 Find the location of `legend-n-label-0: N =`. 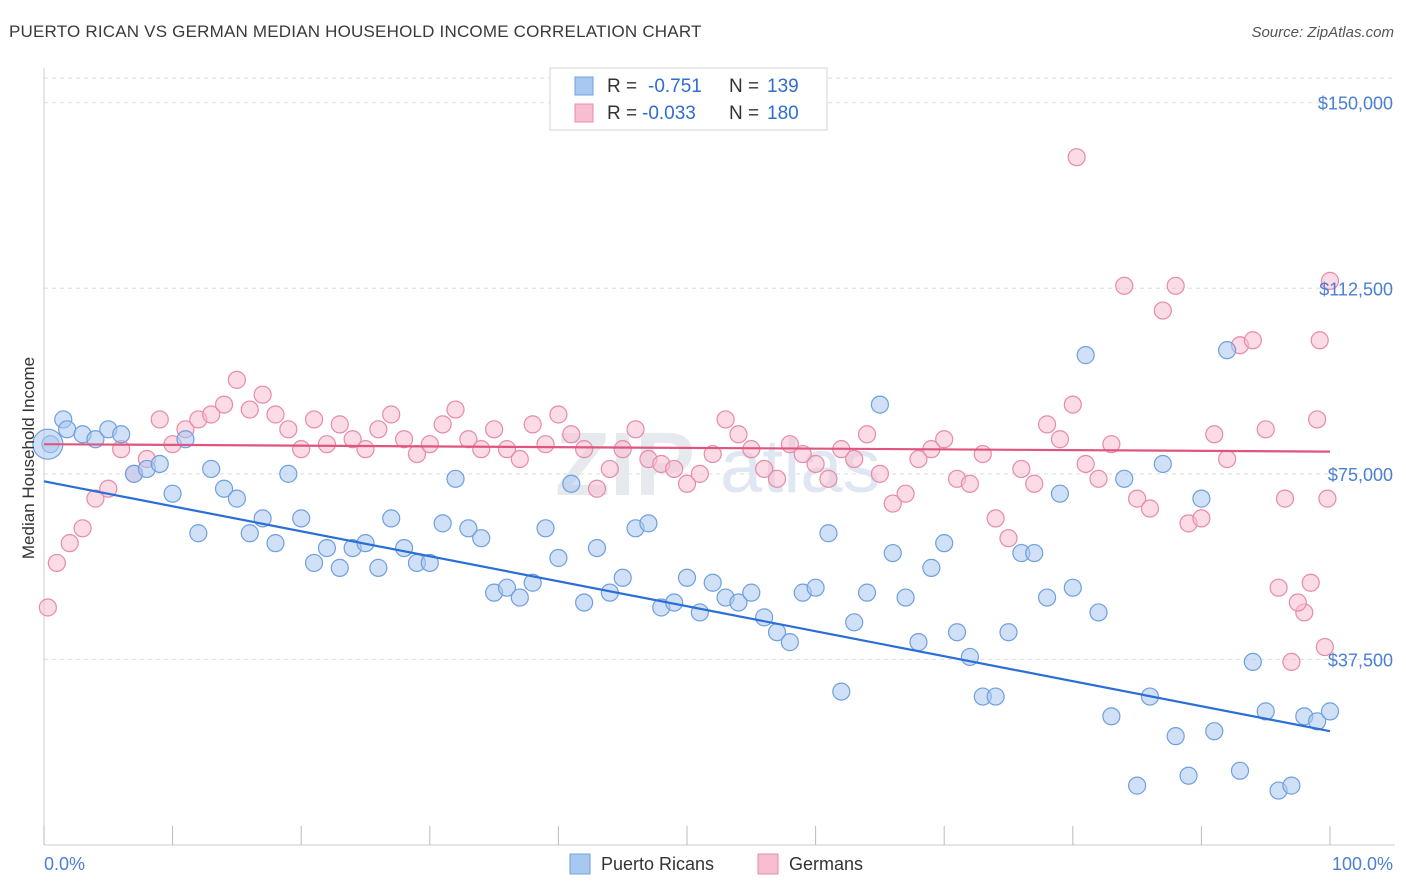

legend-n-label-0: N = is located at coordinates (744, 86).